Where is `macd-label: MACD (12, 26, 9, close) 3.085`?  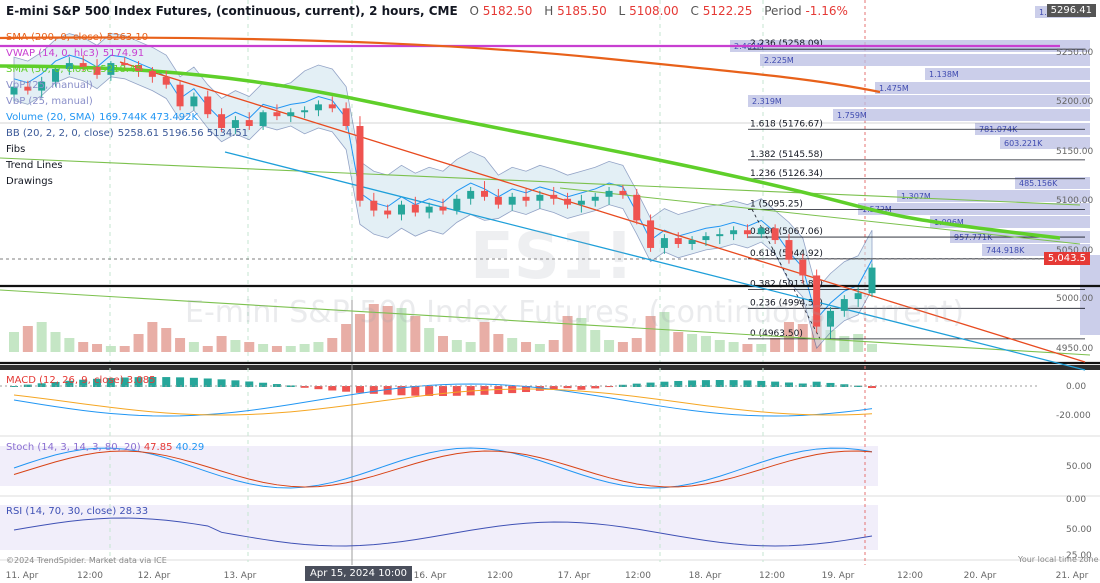
macd-label: MACD (12, 26, 9, close) 3.085 is located at coordinates (80, 380).